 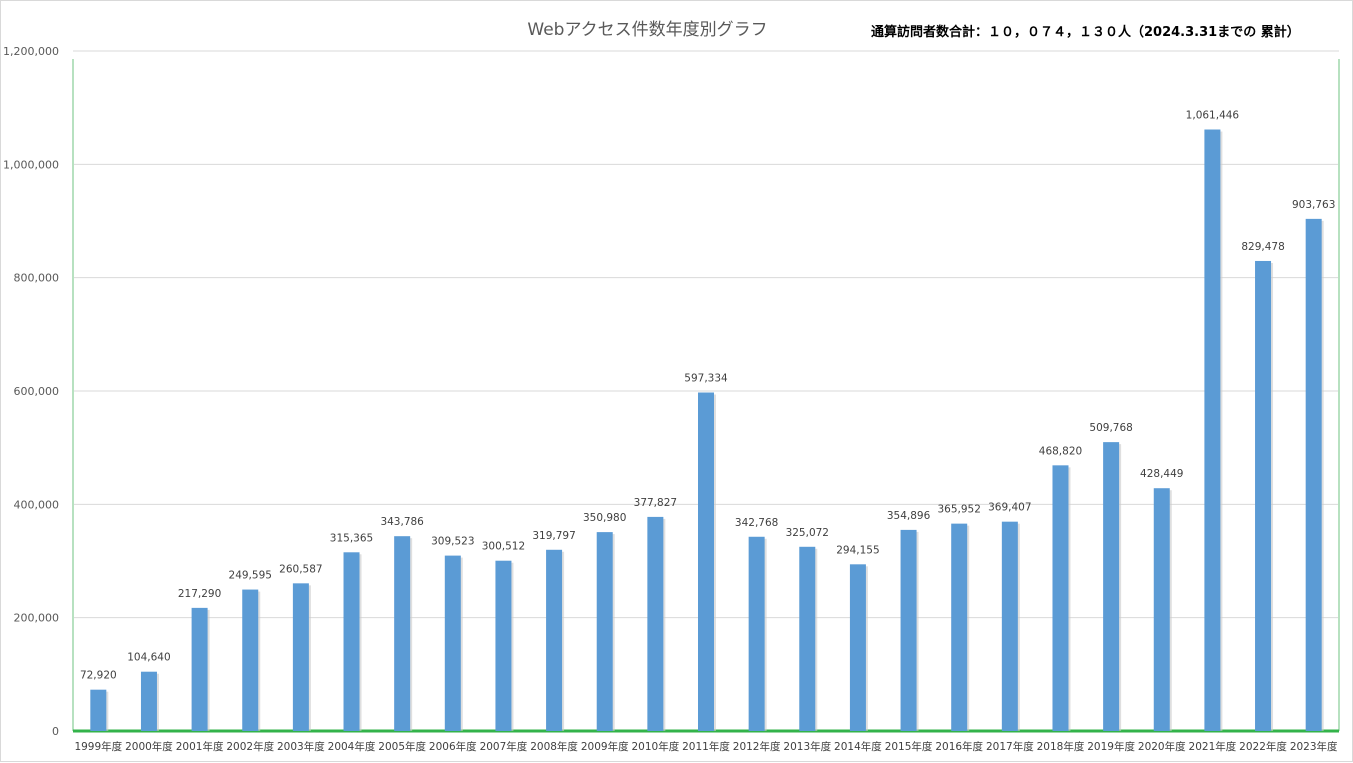 I want to click on x-tick-label: 2014年度, so click(x=858, y=746).